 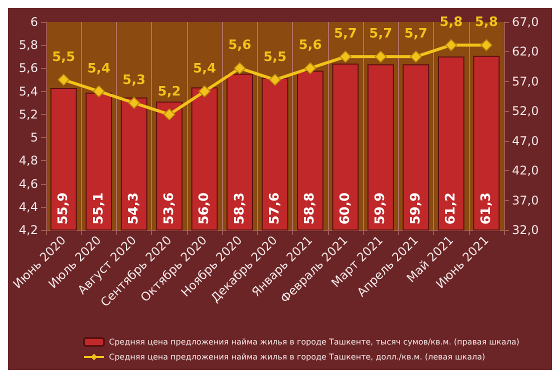 I want to click on data-label: 57,6, so click(x=275, y=208).